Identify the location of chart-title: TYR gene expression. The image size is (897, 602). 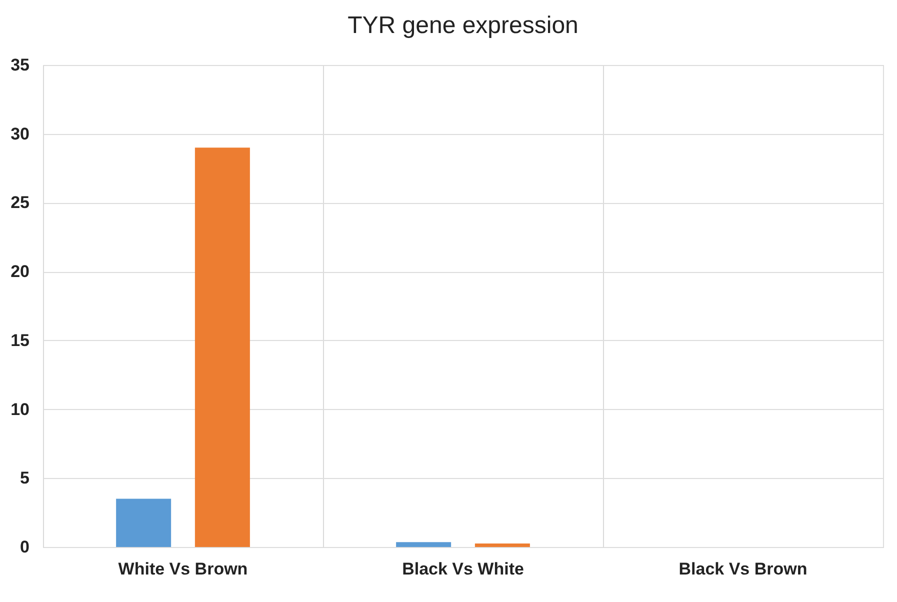
(463, 25).